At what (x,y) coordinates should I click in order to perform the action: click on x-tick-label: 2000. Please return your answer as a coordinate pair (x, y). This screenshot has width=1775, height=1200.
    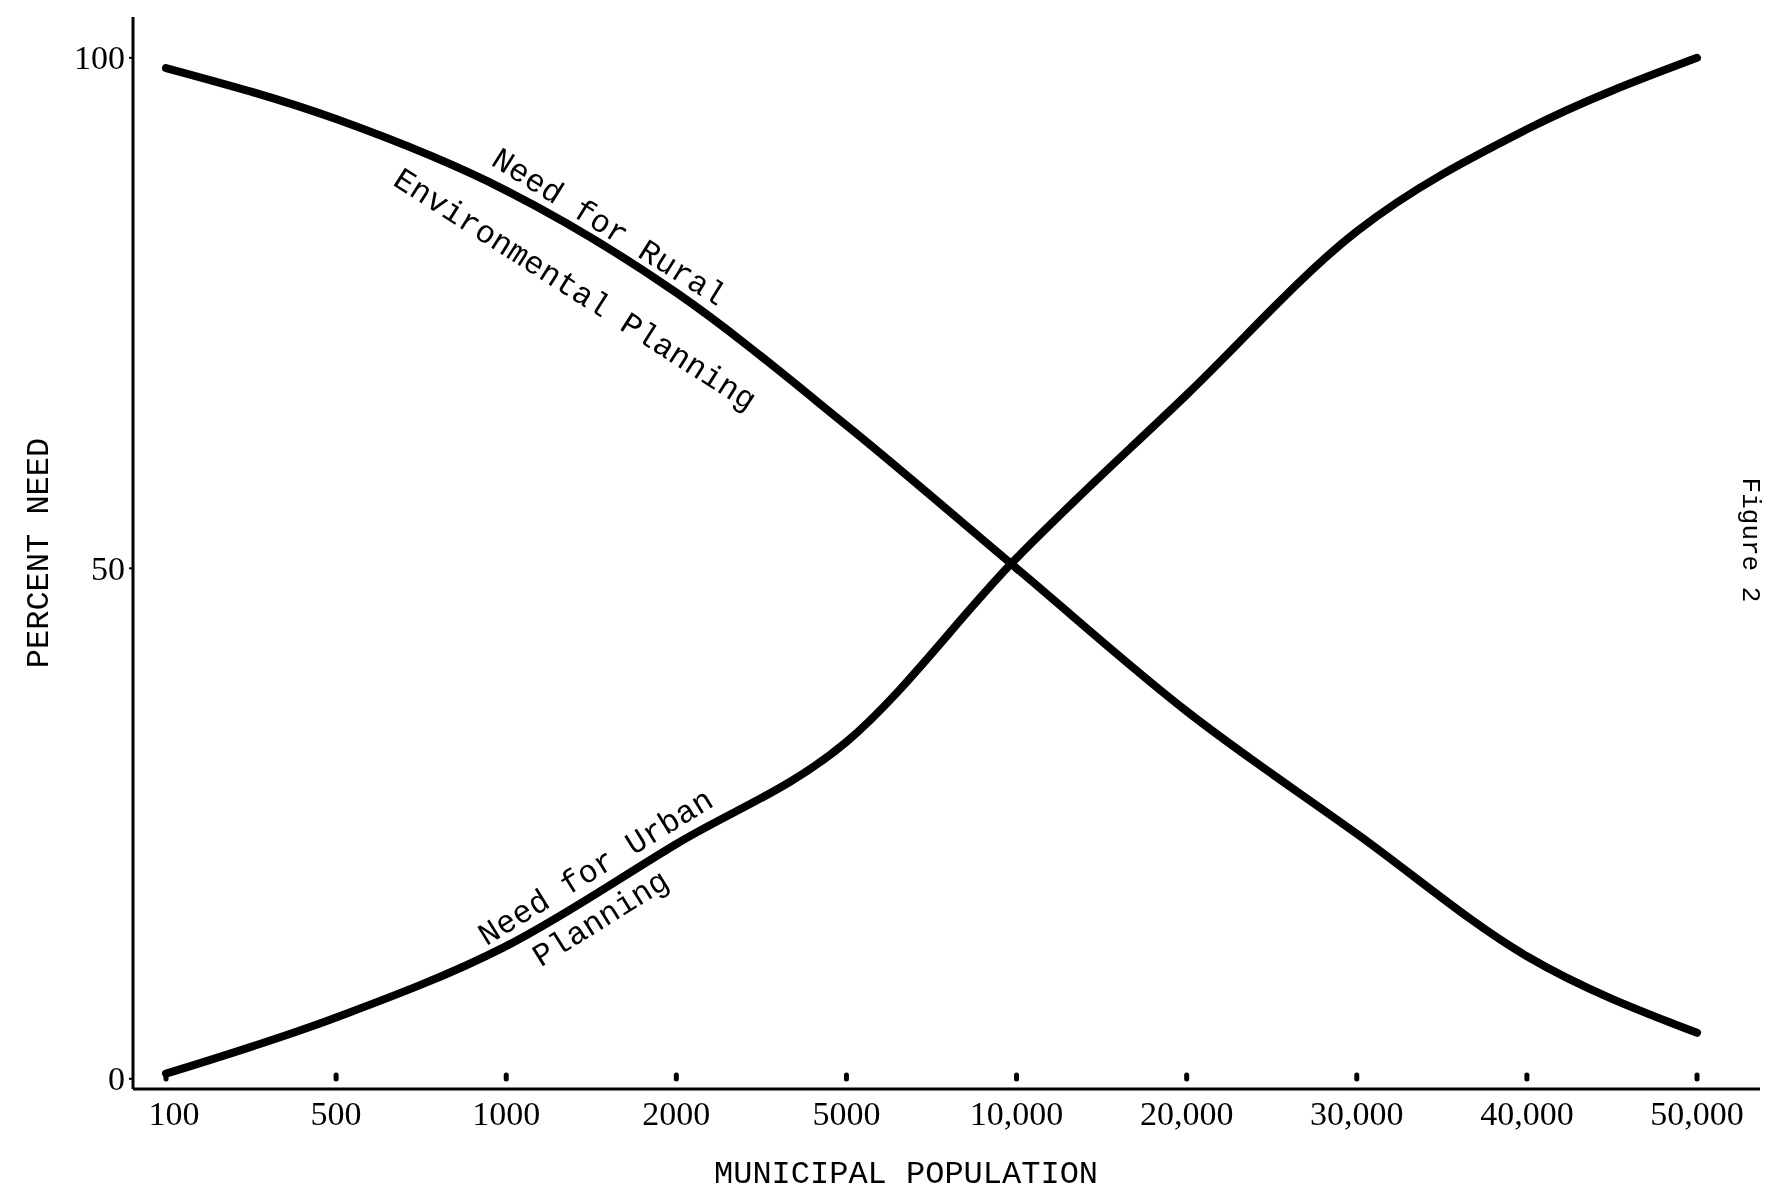
    Looking at the image, I should click on (676, 1113).